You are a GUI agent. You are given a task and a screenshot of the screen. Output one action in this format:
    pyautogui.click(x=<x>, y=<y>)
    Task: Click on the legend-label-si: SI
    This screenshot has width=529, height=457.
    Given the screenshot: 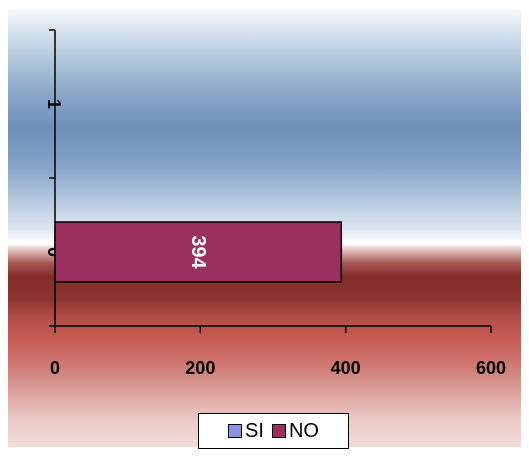 What is the action you would take?
    pyautogui.click(x=254, y=430)
    